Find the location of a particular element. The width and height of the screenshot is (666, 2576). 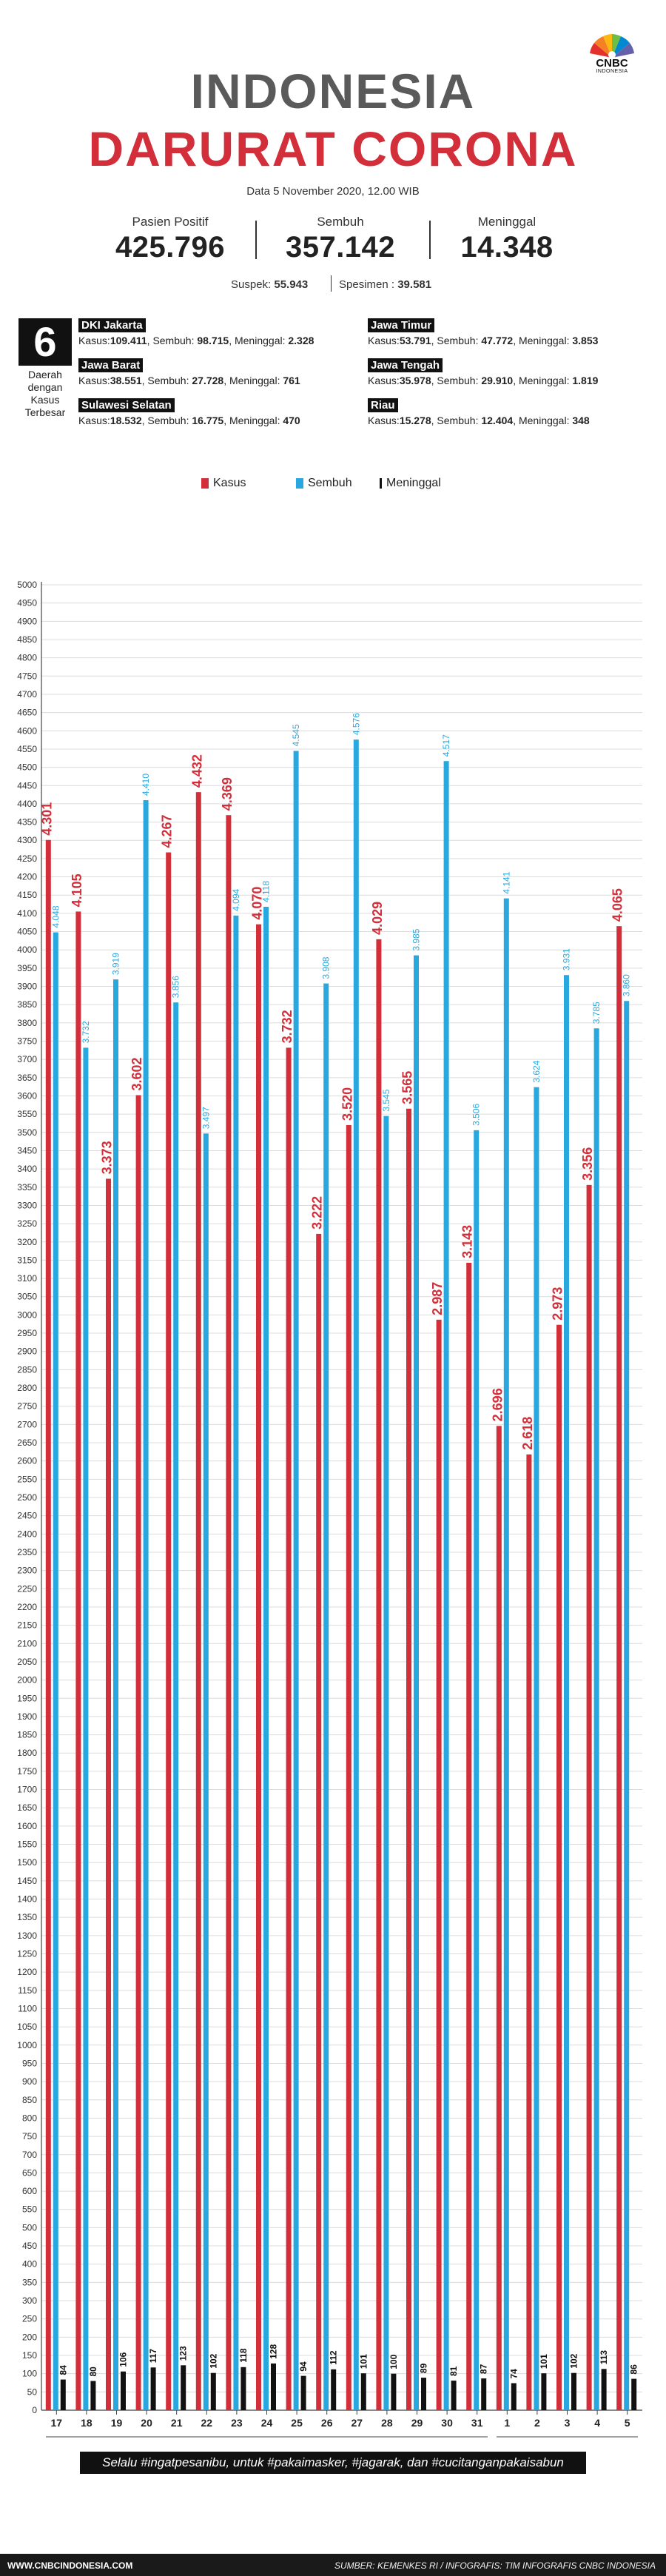

x-tick-label: 2 is located at coordinates (537, 2423).